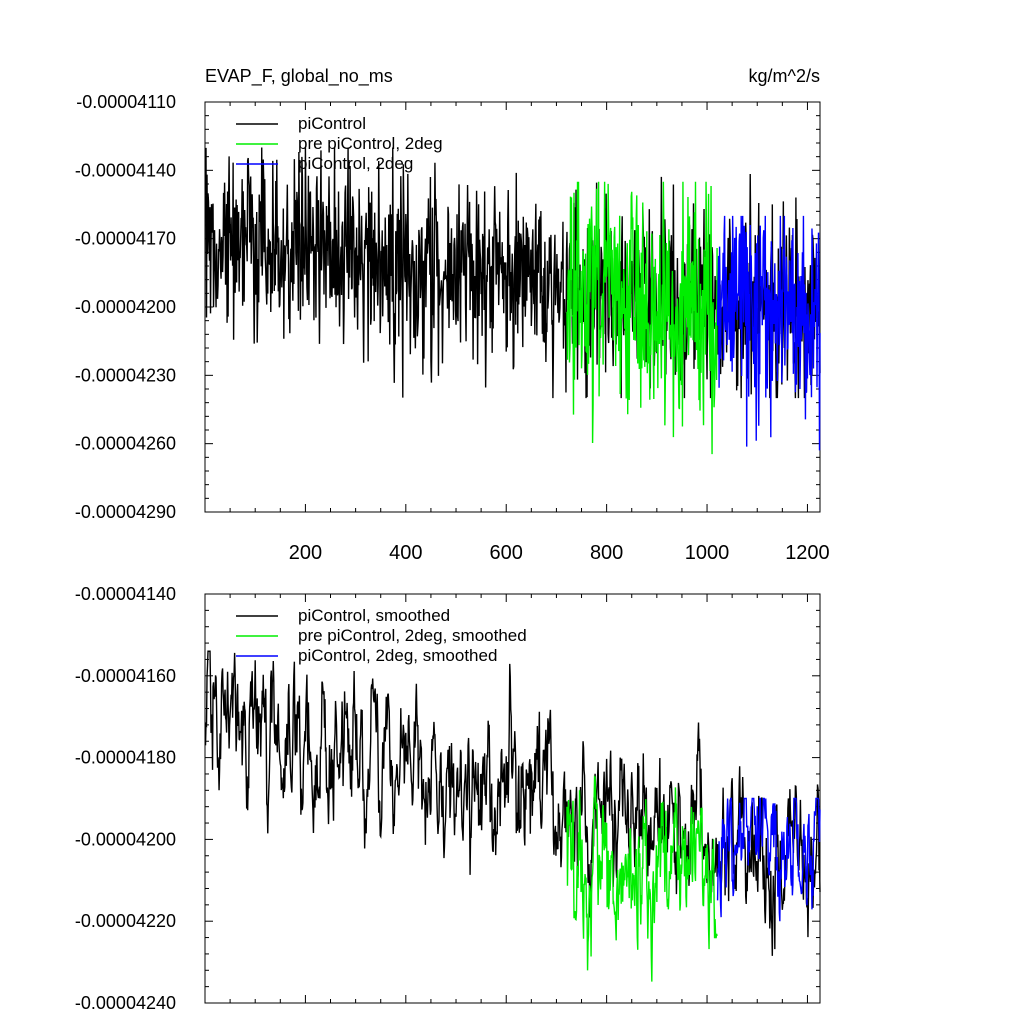  I want to click on x-tick-label: 1000, so click(707, 553).